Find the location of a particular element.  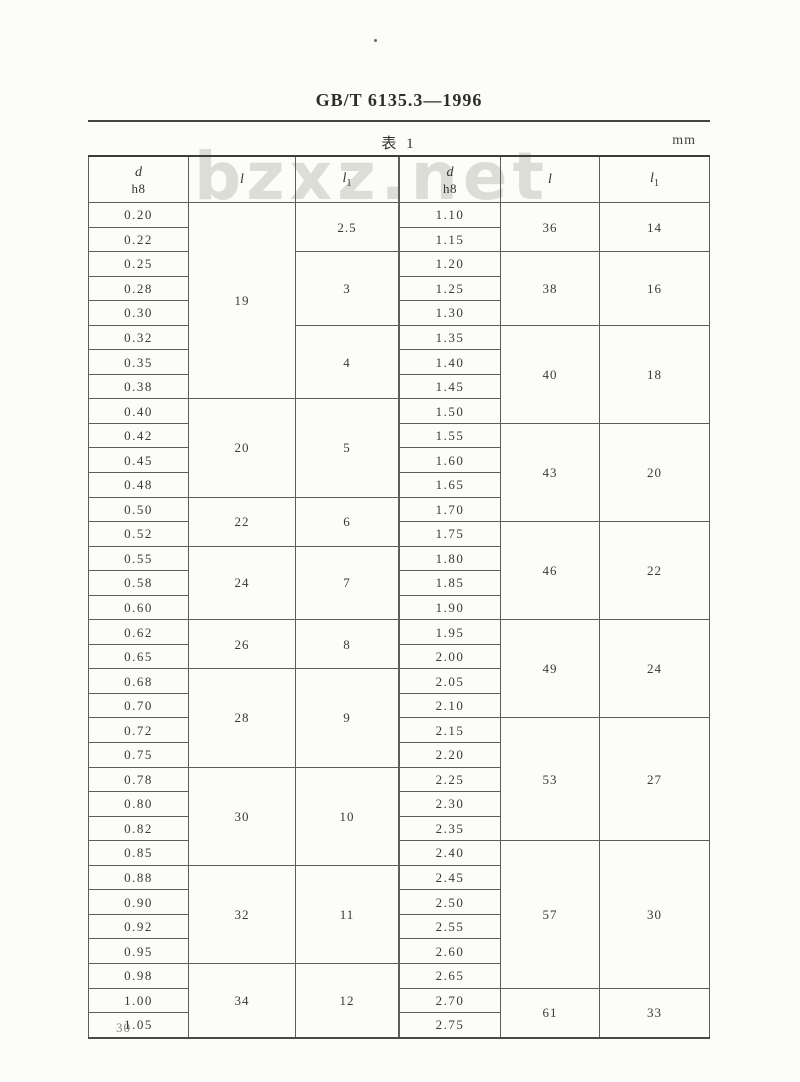

table-row: 1.50 is located at coordinates (554, 411).